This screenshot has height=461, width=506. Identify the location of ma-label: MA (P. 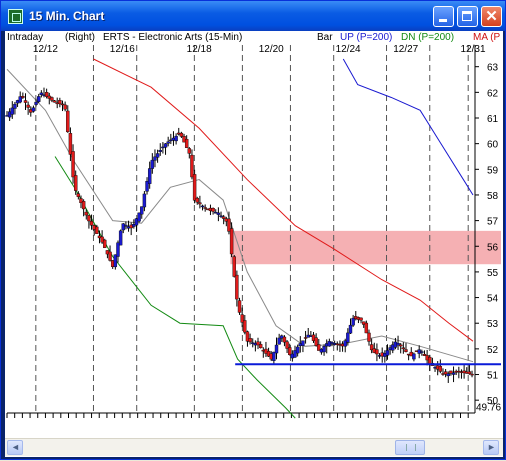
(487, 37).